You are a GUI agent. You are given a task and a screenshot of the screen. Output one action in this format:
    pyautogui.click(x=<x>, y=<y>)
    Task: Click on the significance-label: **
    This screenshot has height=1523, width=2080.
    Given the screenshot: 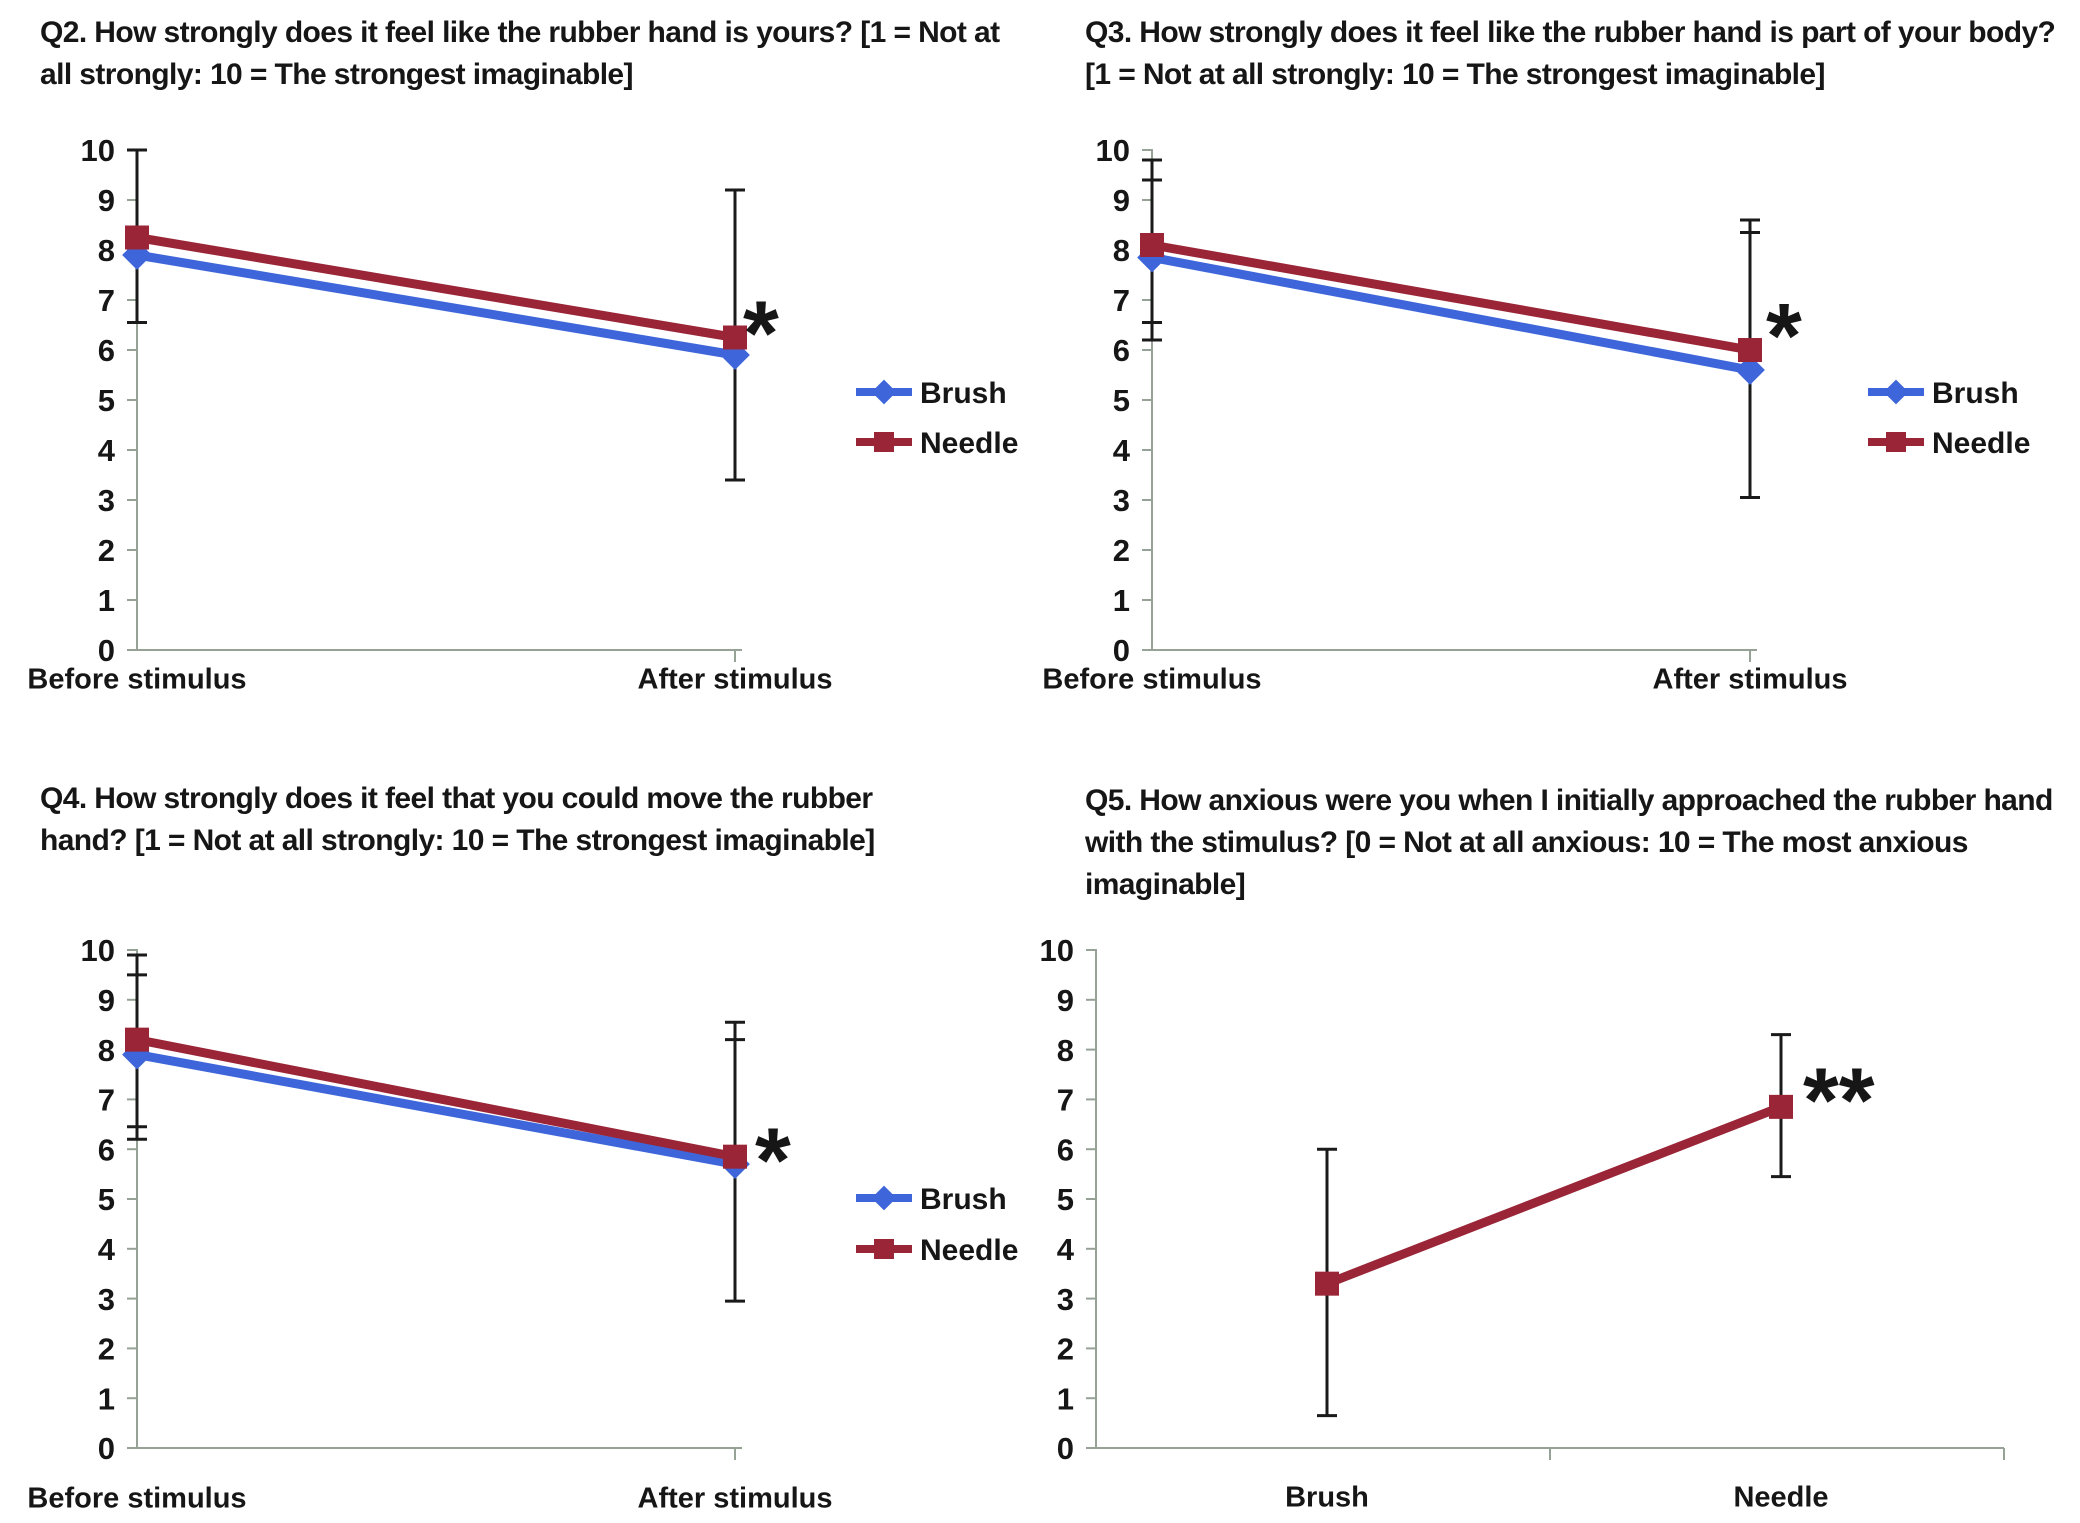 What is the action you would take?
    pyautogui.click(x=1839, y=1101)
    